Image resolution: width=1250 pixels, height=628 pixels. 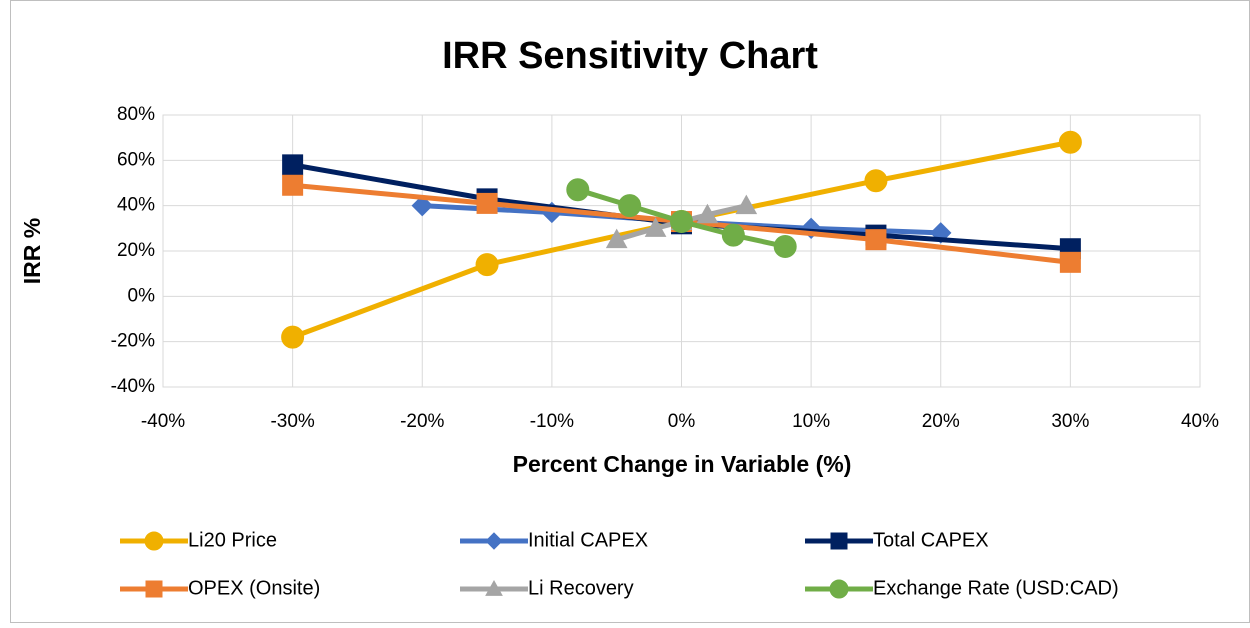 I want to click on x-tick-label: 20%, so click(x=941, y=421).